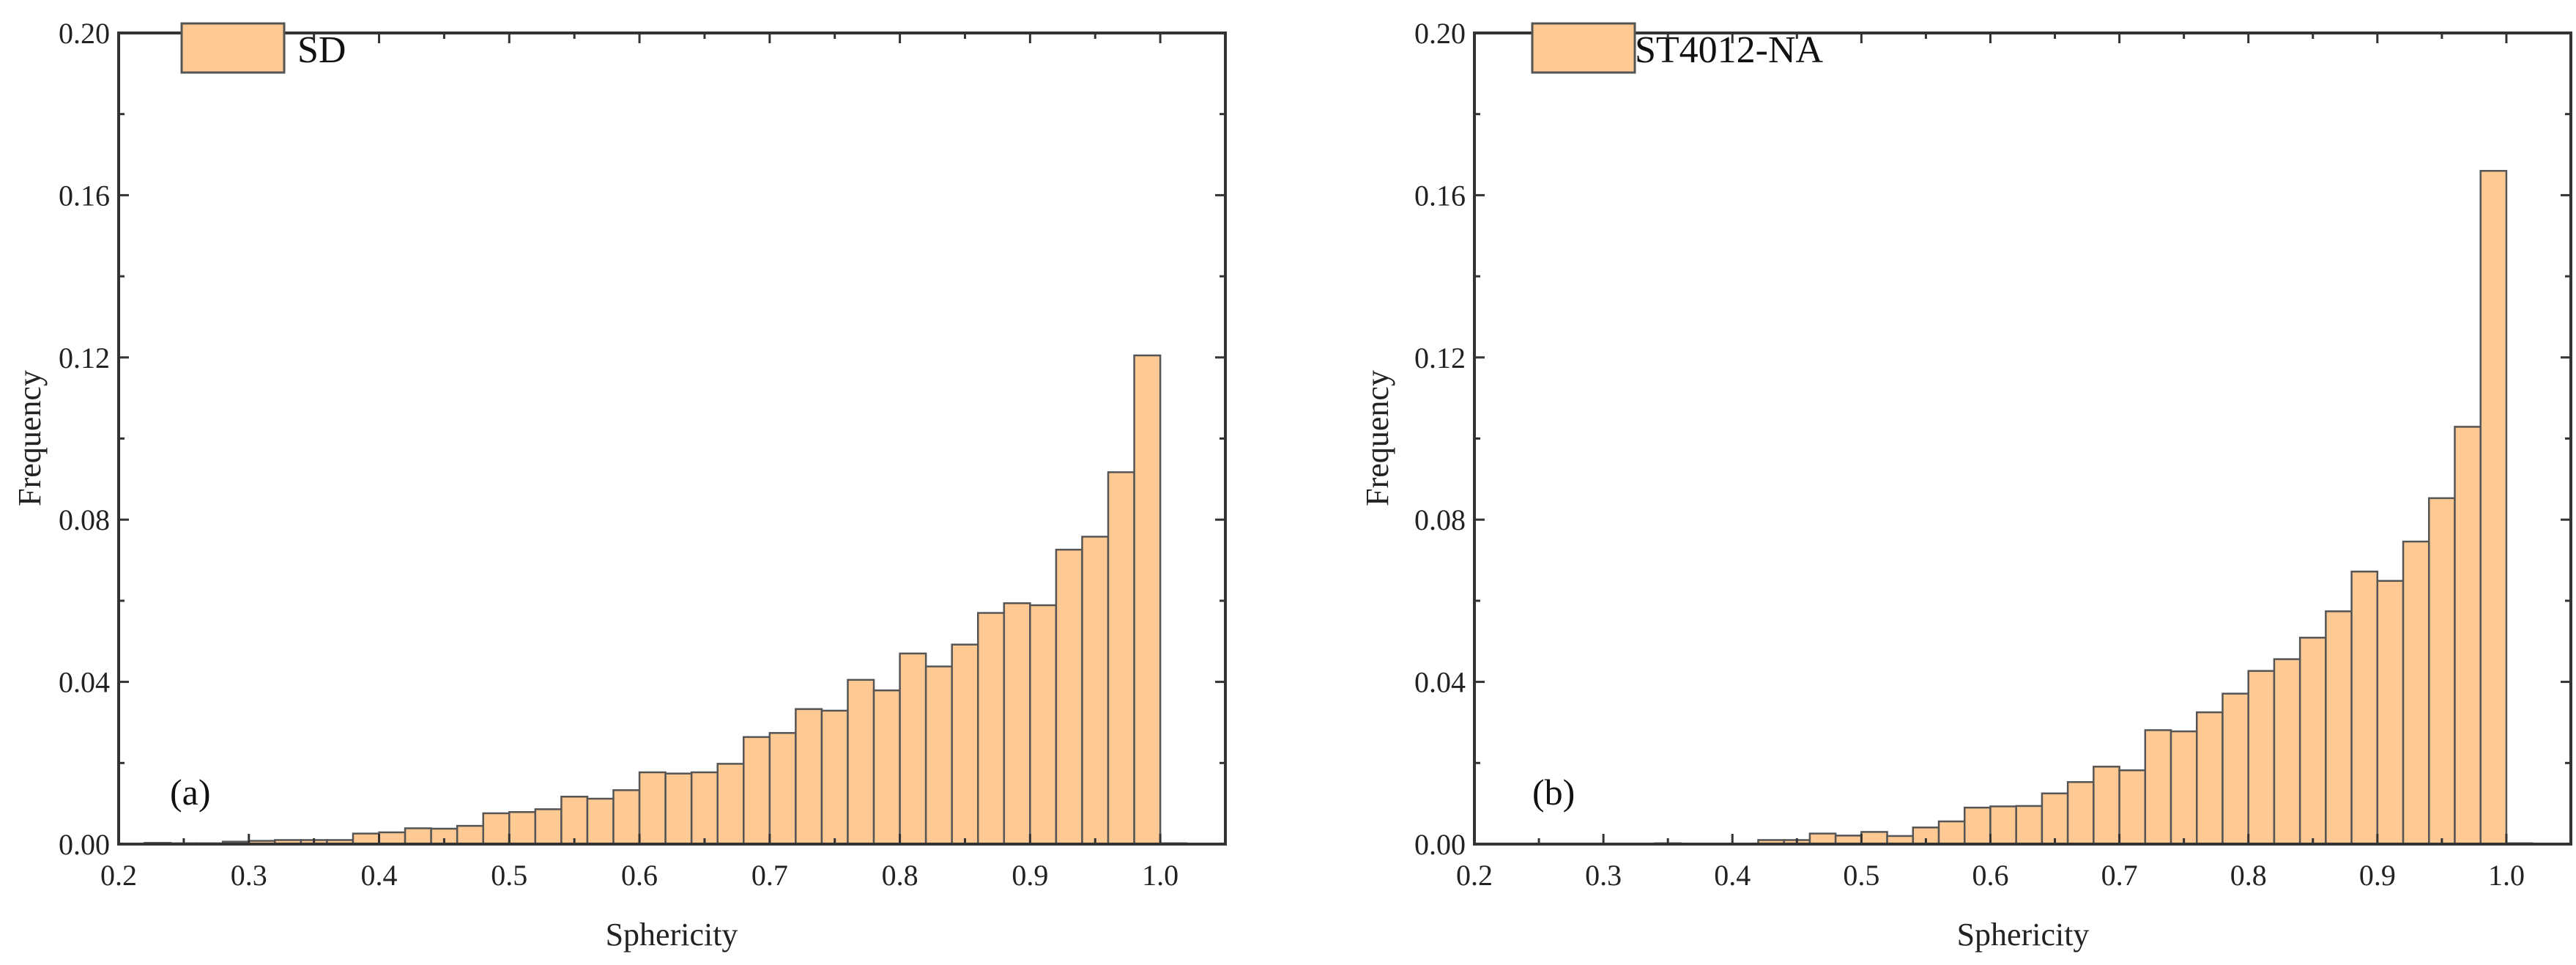 The height and width of the screenshot is (965, 2576). What do you see at coordinates (1553, 792) in the screenshot?
I see `panel-label: (b)` at bounding box center [1553, 792].